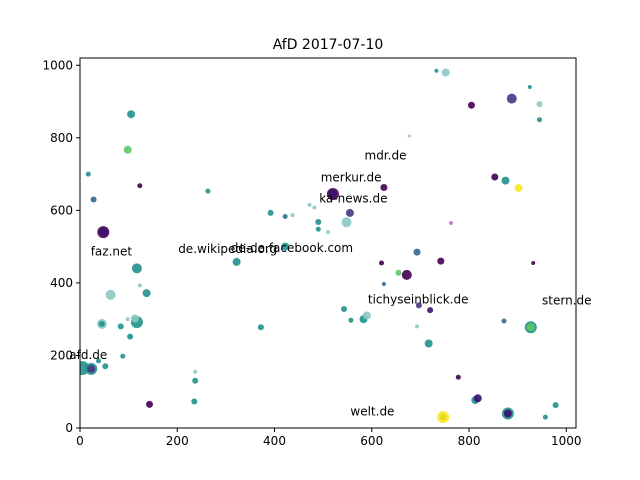  I want to click on point-annotation: de-de.facebook.com, so click(292, 248).